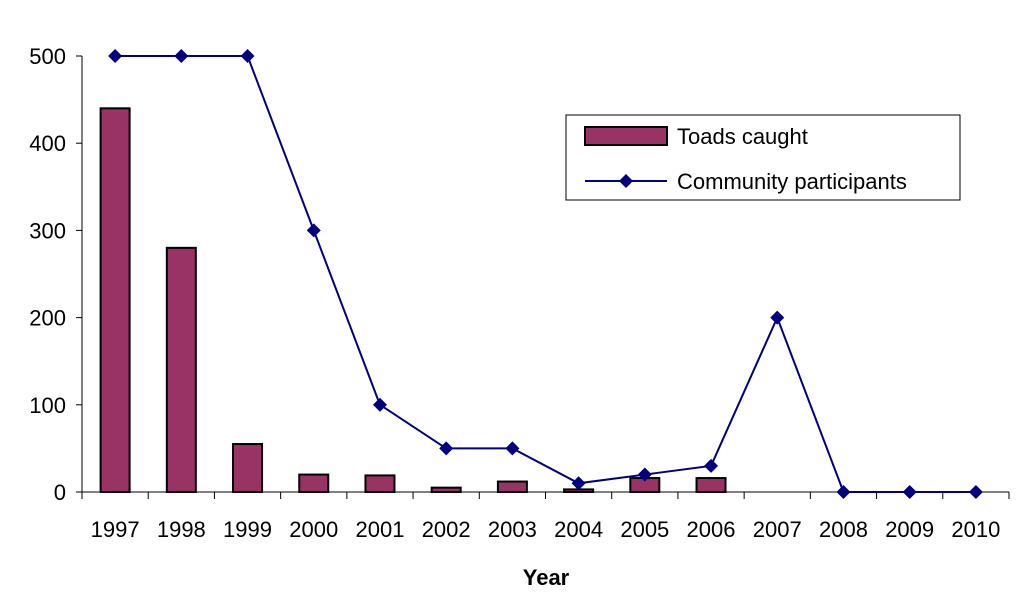  Describe the element at coordinates (47, 230) in the screenshot. I see `y-tick-label: 300` at that location.